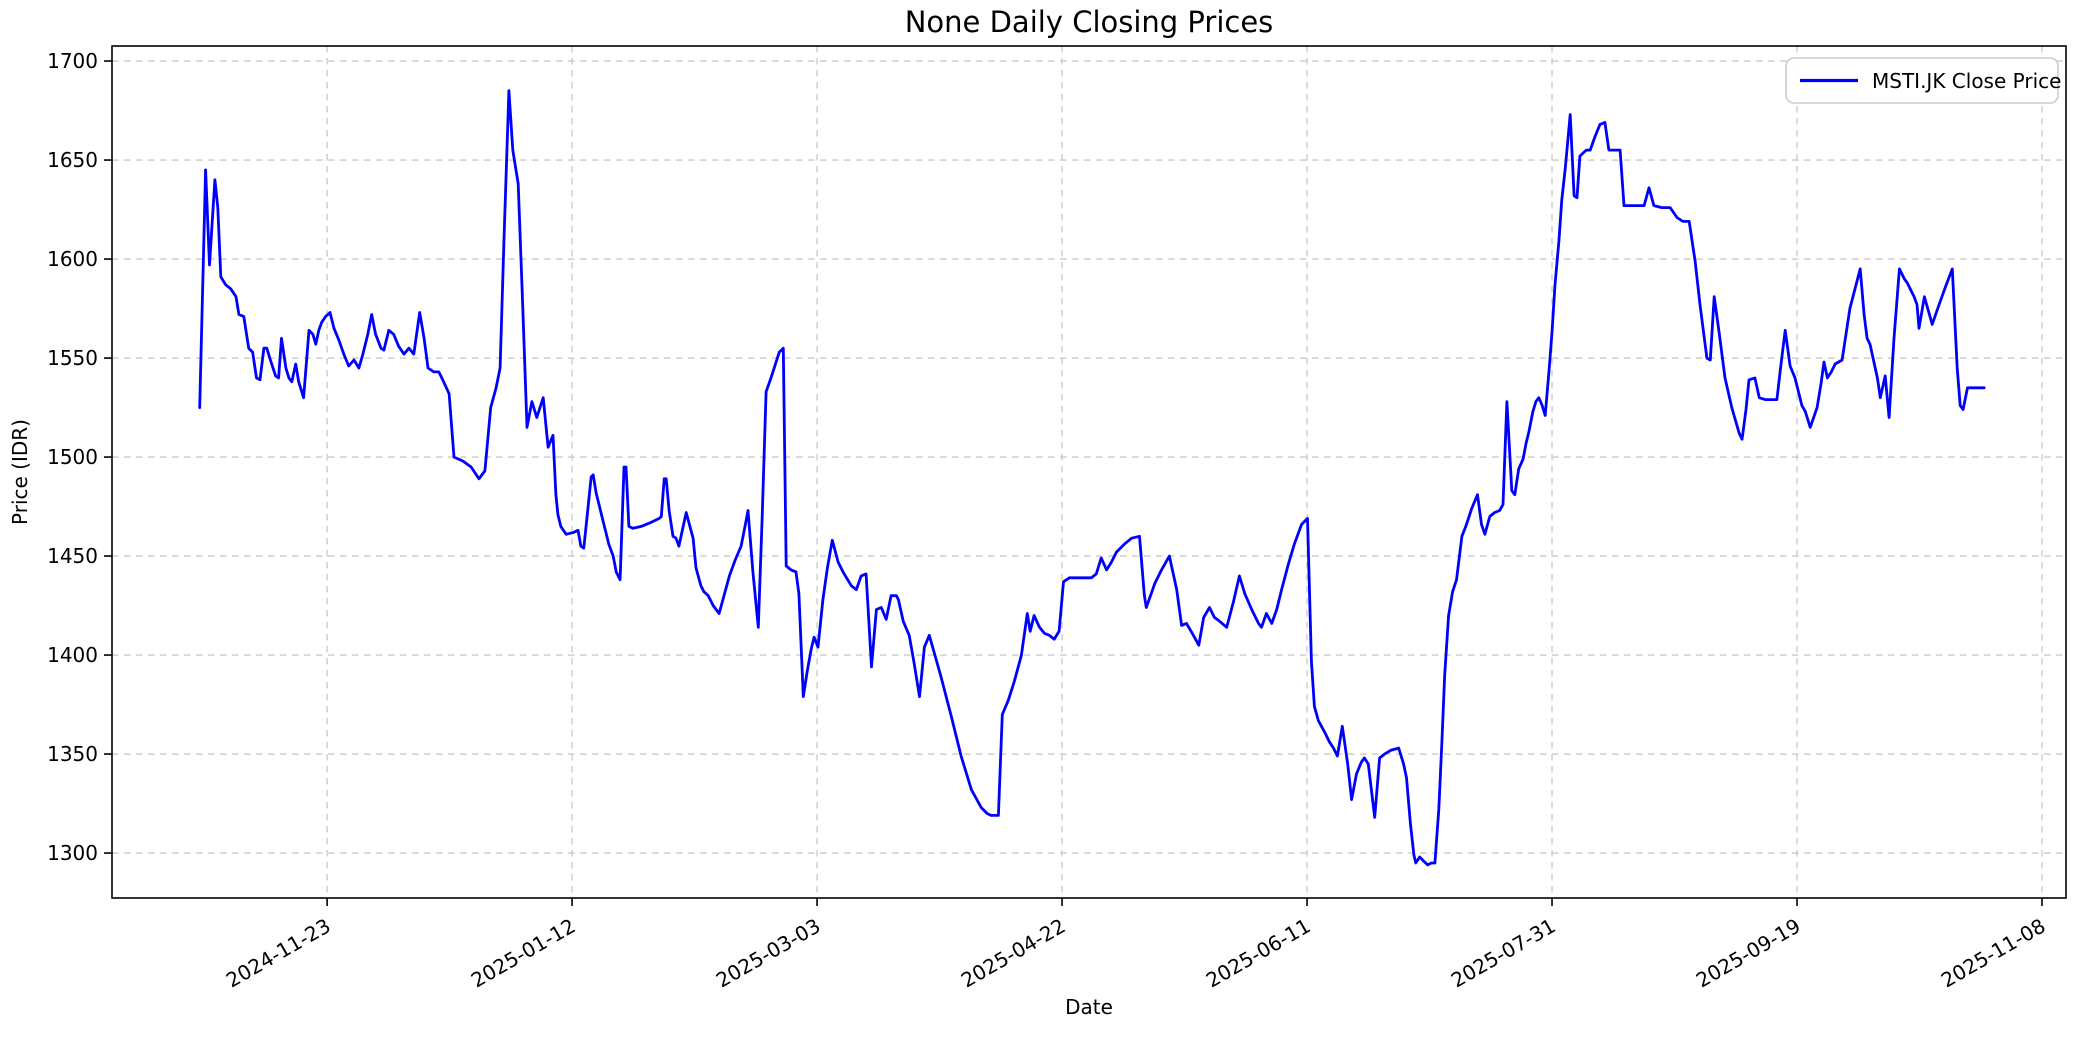  I want to click on x-axis-label: Date, so click(1089, 1007).